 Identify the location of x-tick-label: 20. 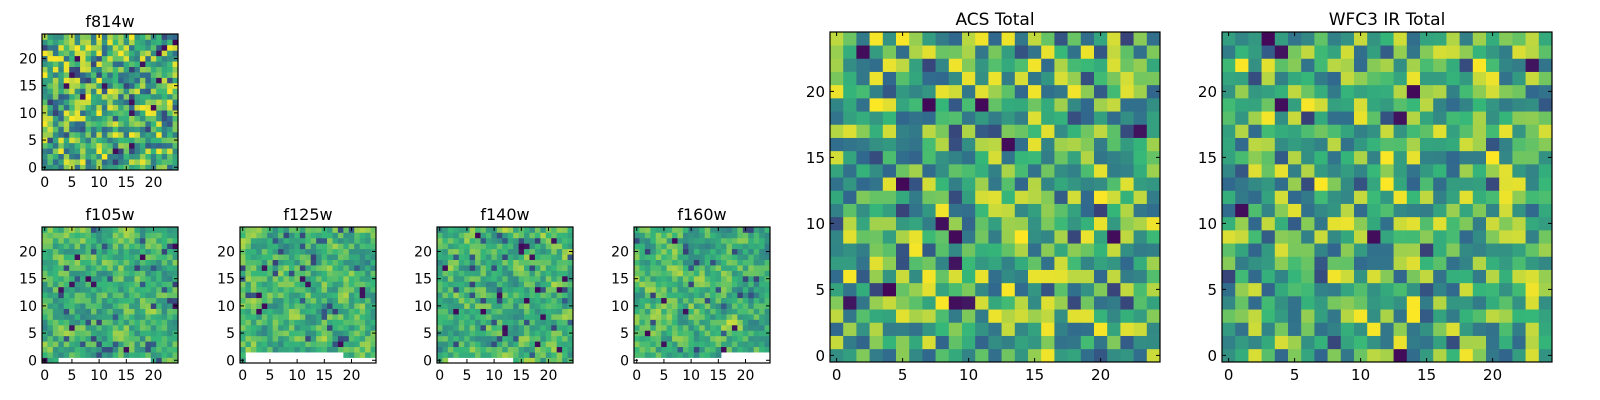
(1492, 375).